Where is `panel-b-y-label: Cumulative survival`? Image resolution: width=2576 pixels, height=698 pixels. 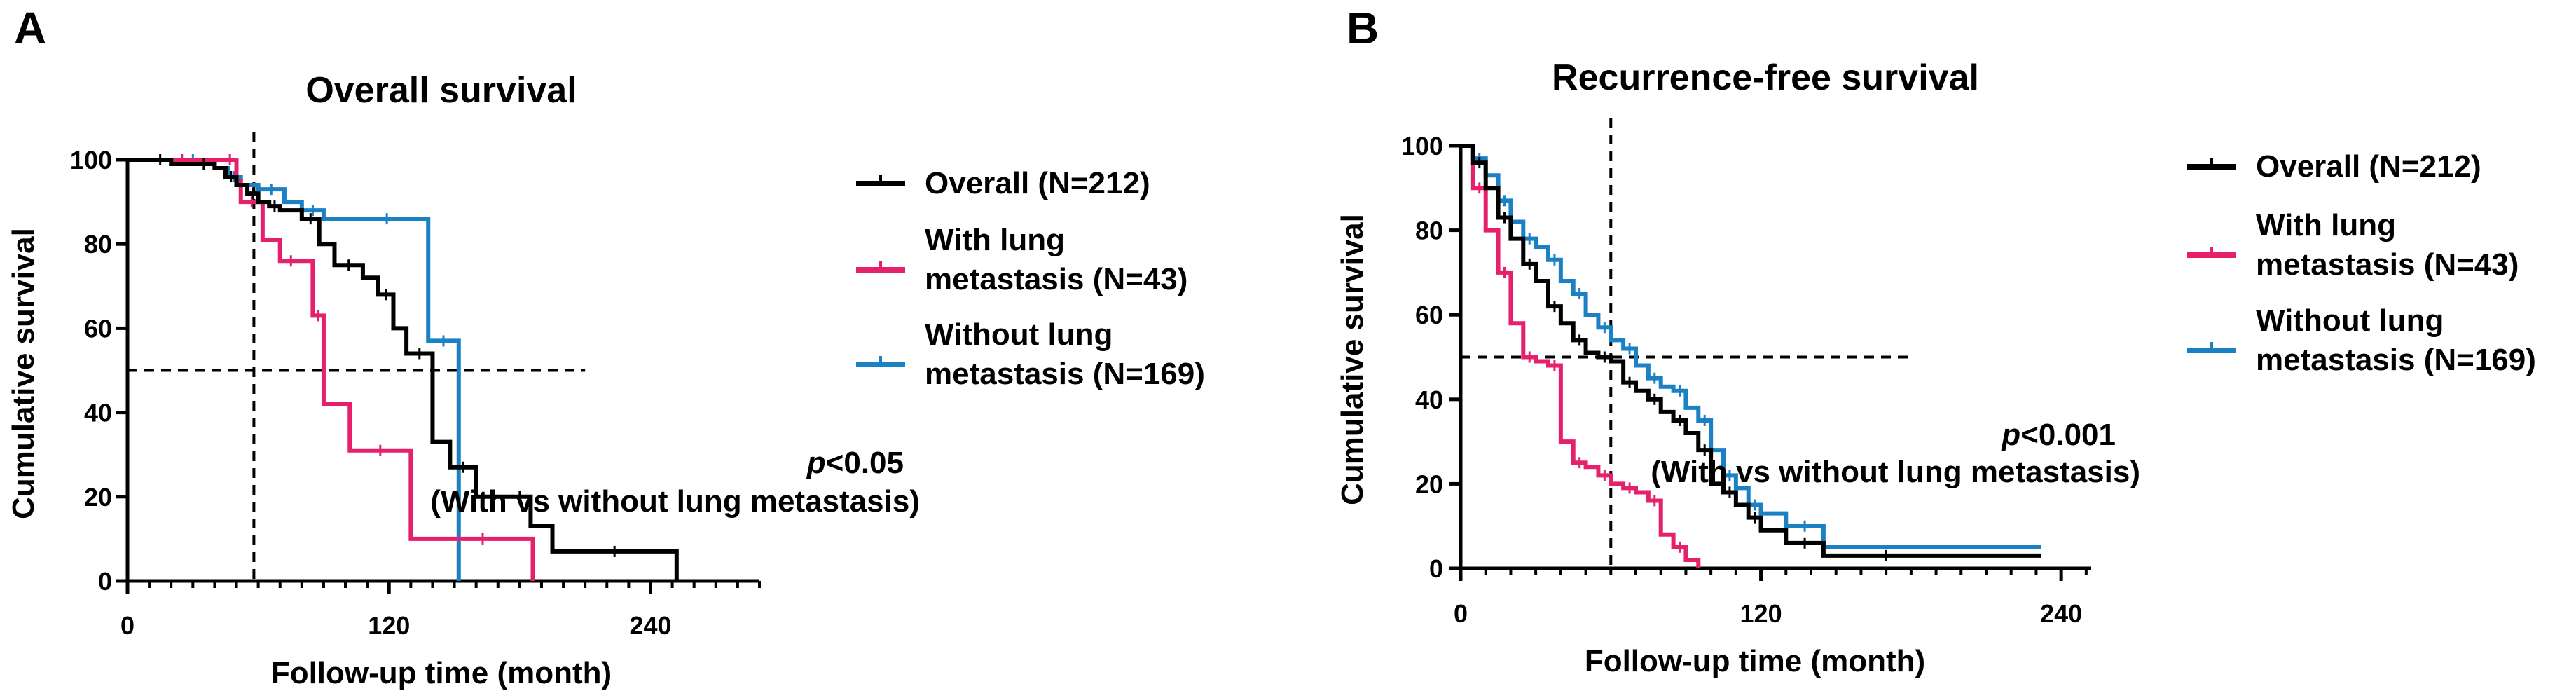
panel-b-y-label: Cumulative survival is located at coordinates (1352, 360).